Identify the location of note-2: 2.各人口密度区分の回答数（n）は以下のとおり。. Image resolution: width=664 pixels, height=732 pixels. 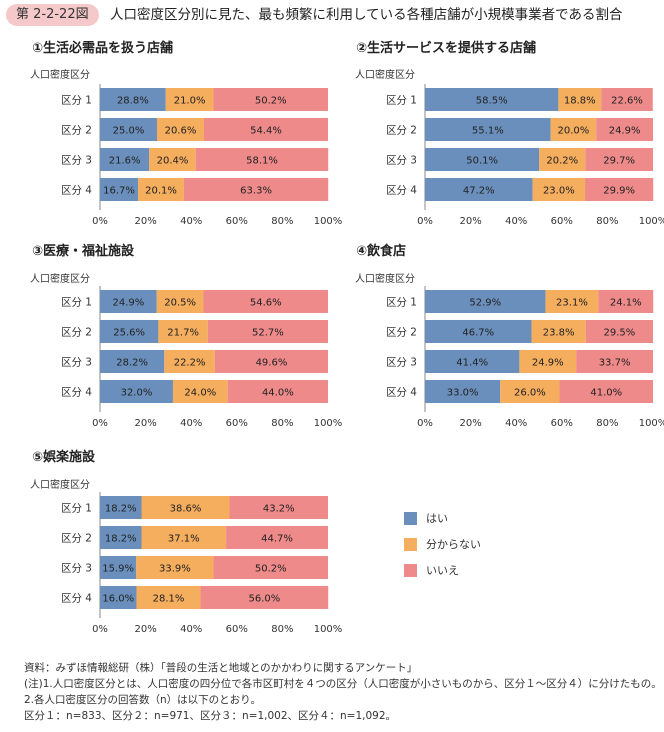
(142, 700).